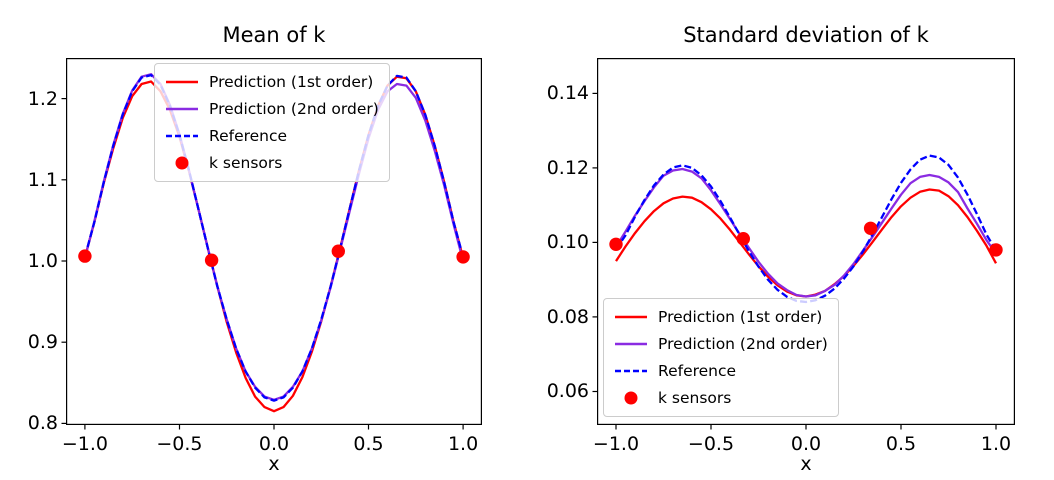 This screenshot has width=1054, height=480. I want to click on y-tick-label: 0.06, so click(567, 391).